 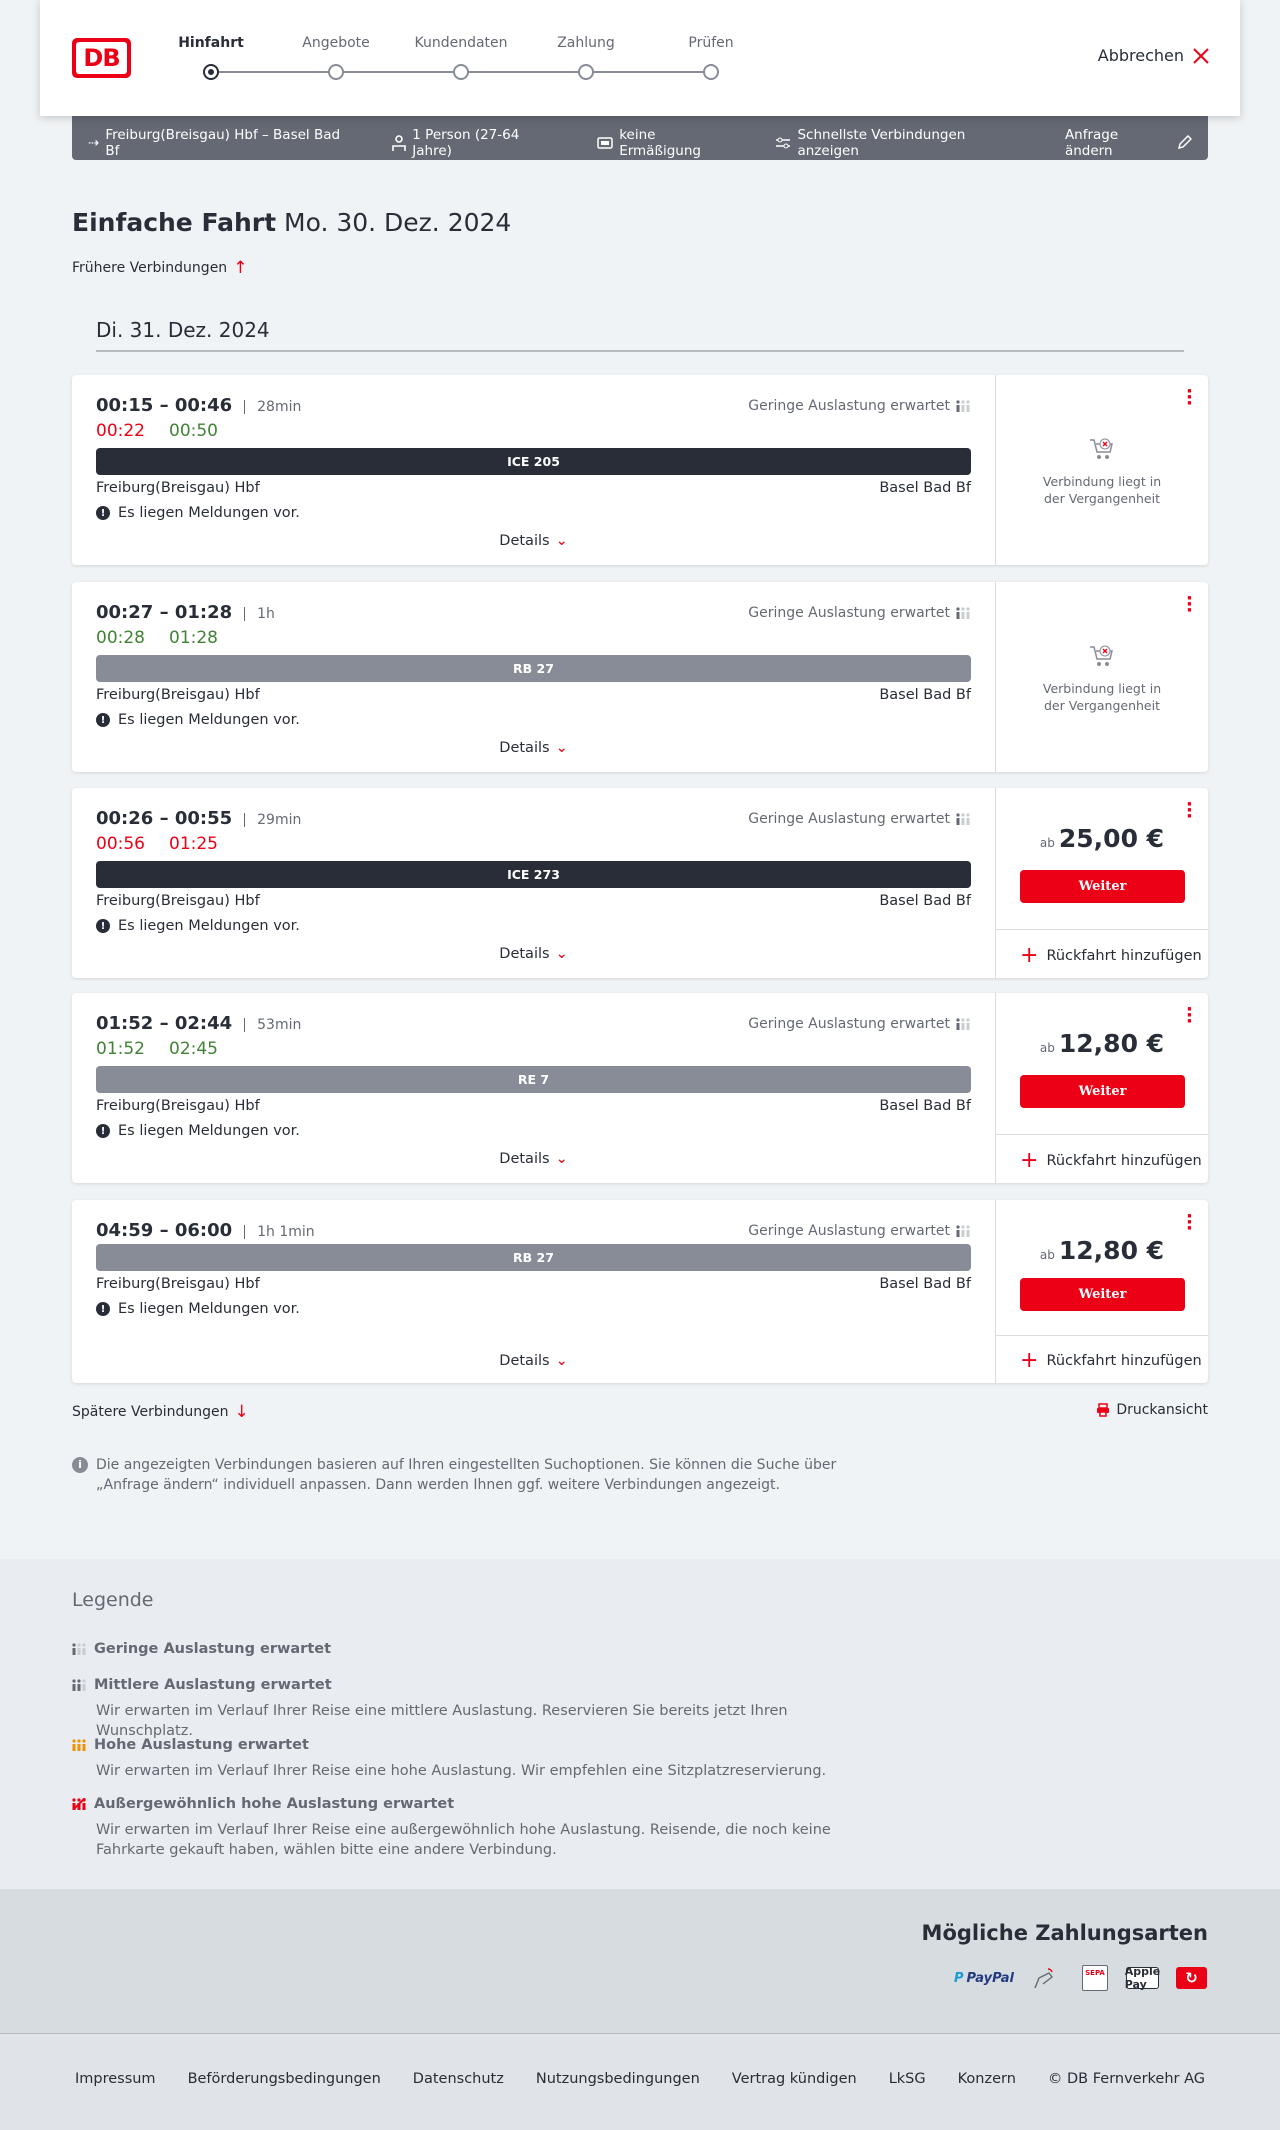 I want to click on credit-card-icon, so click(x=1044, y=1978).